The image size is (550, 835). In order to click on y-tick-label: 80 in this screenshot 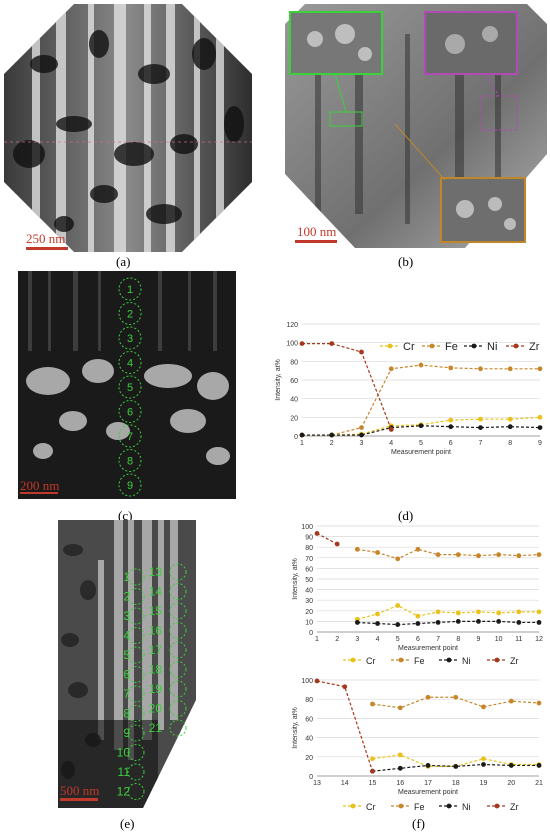, I will do `click(309, 700)`.